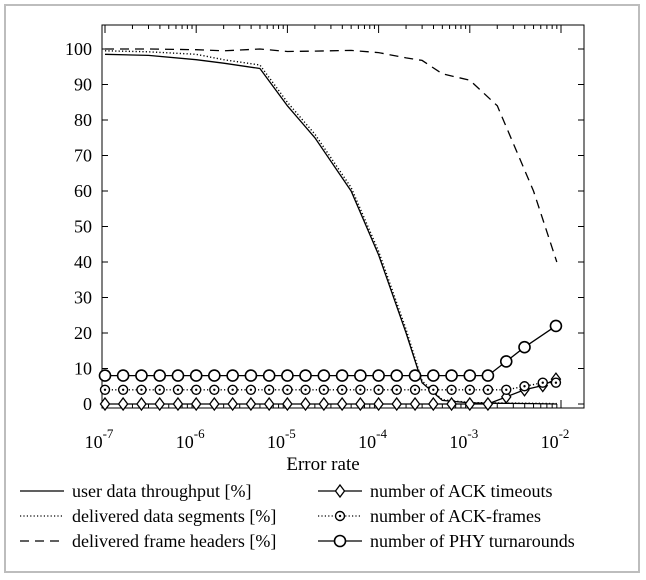 The image size is (646, 580). I want to click on x-tick-label: 10⁻⁴, so click(372, 439).